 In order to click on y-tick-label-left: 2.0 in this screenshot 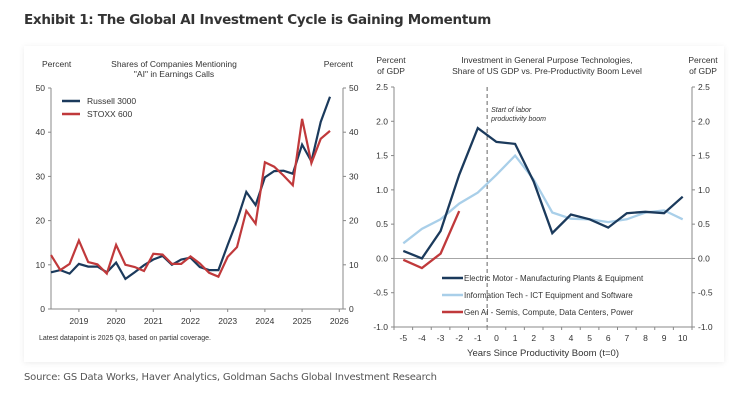, I will do `click(382, 121)`.